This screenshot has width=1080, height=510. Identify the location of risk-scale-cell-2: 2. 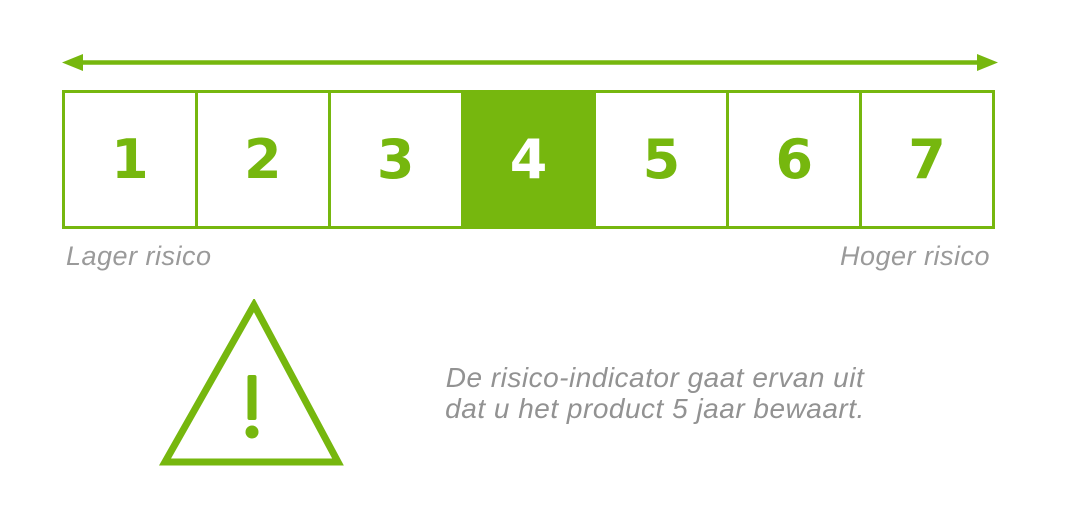
(262, 159).